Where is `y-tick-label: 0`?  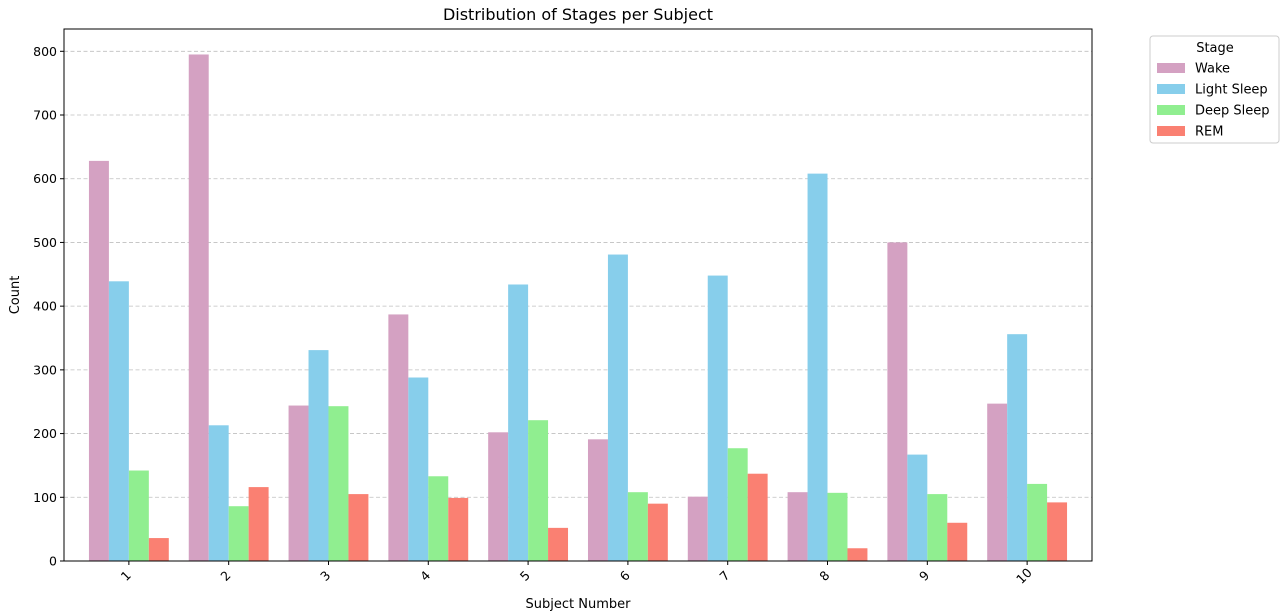 y-tick-label: 0 is located at coordinates (53, 561).